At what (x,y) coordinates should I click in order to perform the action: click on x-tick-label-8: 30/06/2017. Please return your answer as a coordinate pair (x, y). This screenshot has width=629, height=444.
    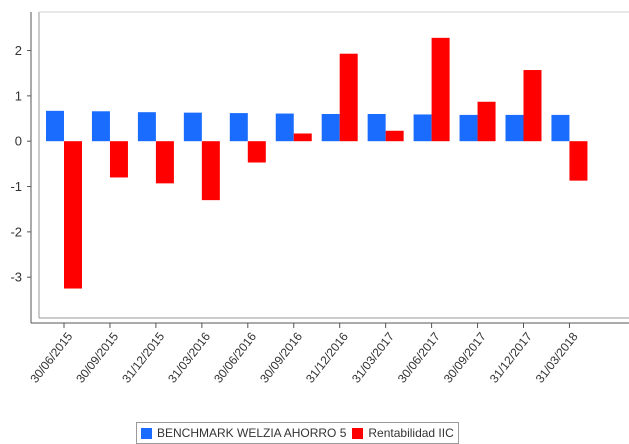
    Looking at the image, I should click on (419, 357).